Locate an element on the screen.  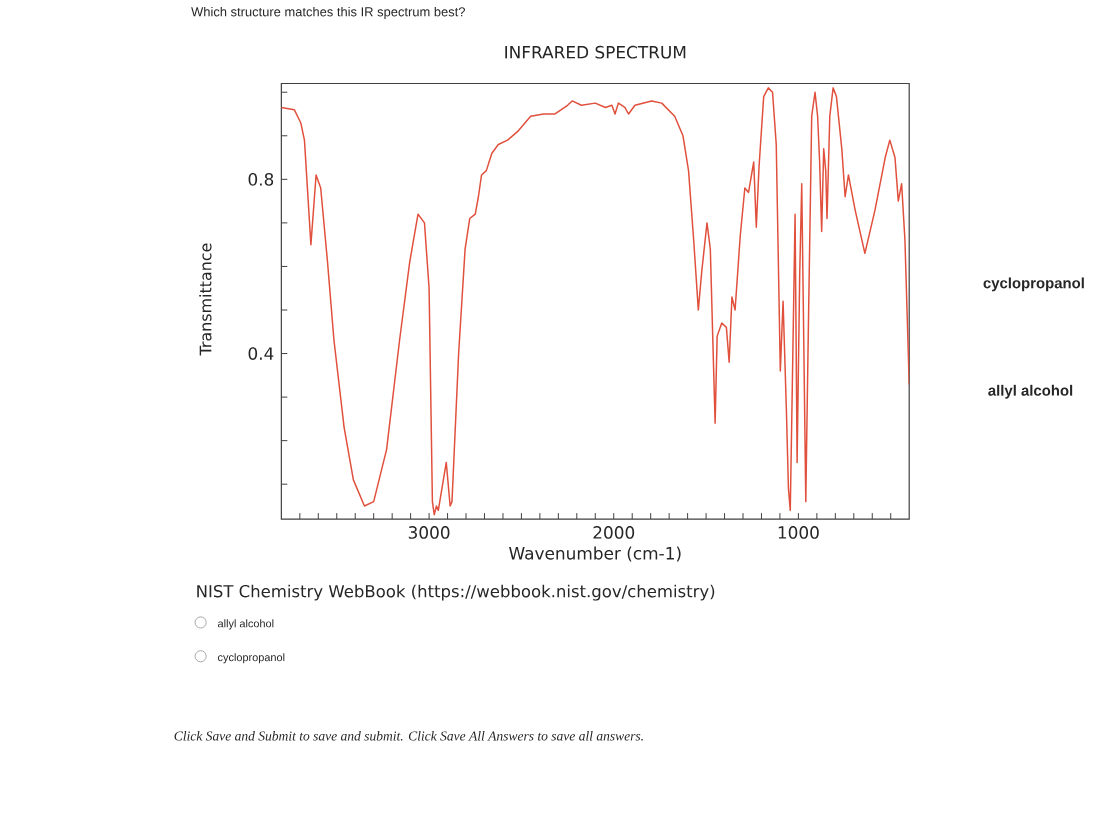
x-axis-title: Wavenumber (cm-1) is located at coordinates (595, 554).